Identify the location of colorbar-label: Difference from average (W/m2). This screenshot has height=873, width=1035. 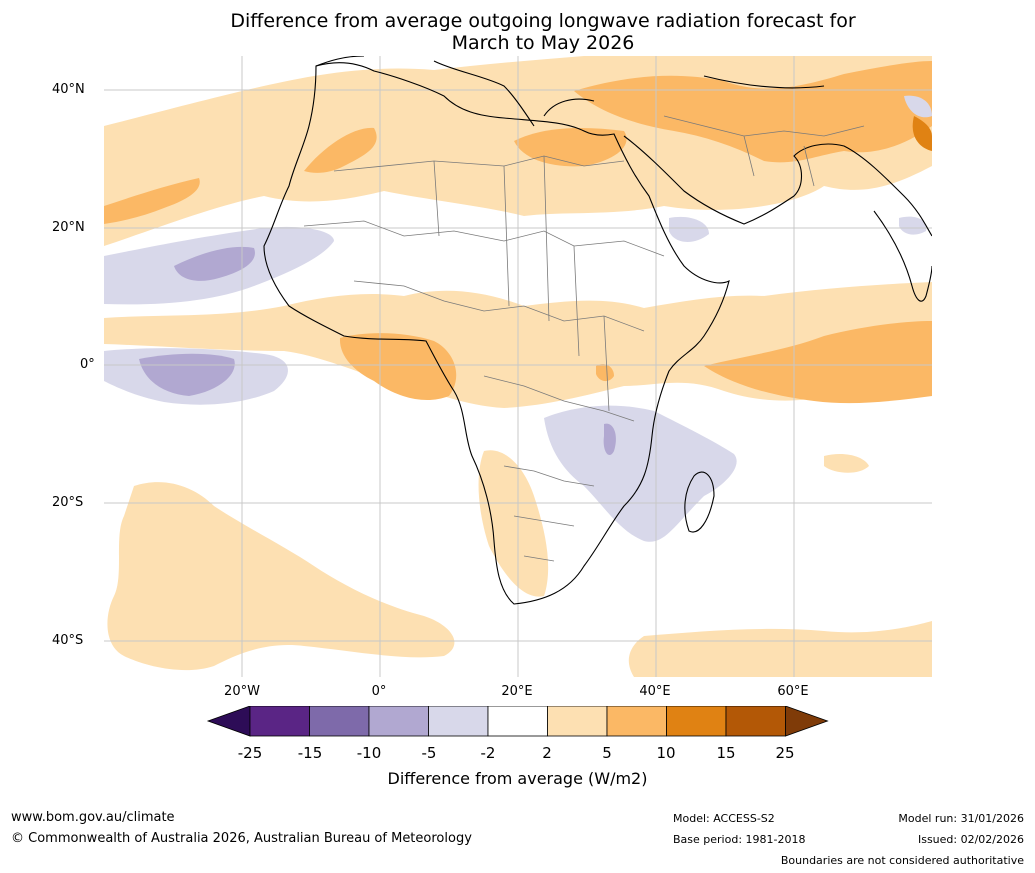
(517, 778).